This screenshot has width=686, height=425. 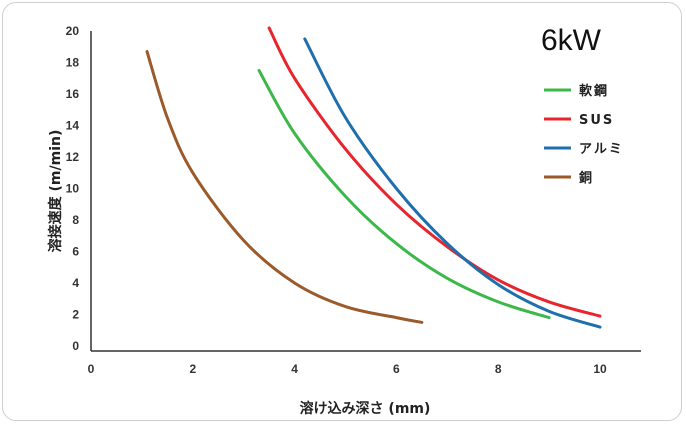 What do you see at coordinates (75, 346) in the screenshot?
I see `y-tick-label: 0` at bounding box center [75, 346].